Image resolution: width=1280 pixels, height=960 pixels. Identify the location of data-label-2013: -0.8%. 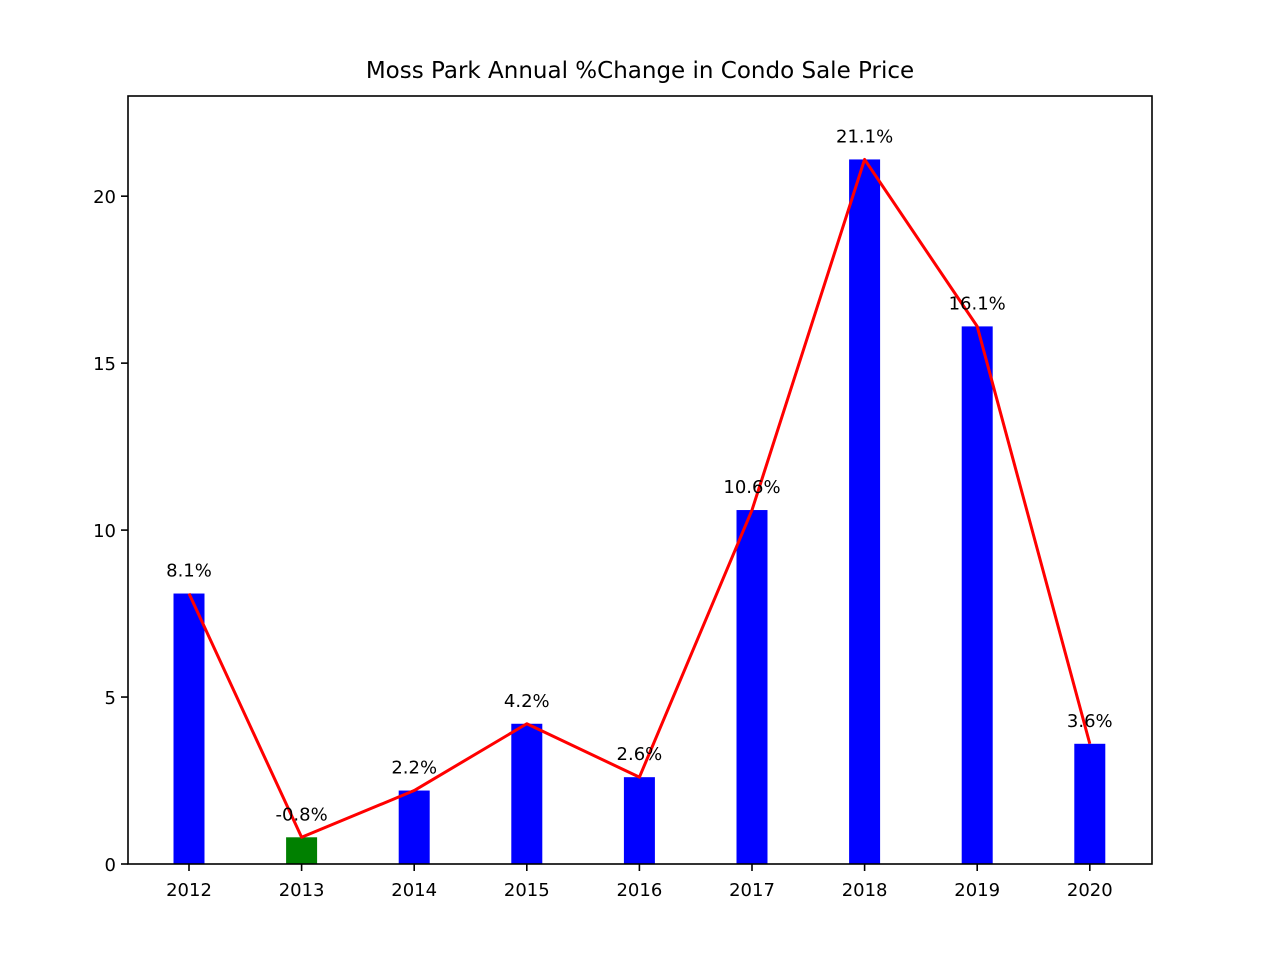
(301, 814).